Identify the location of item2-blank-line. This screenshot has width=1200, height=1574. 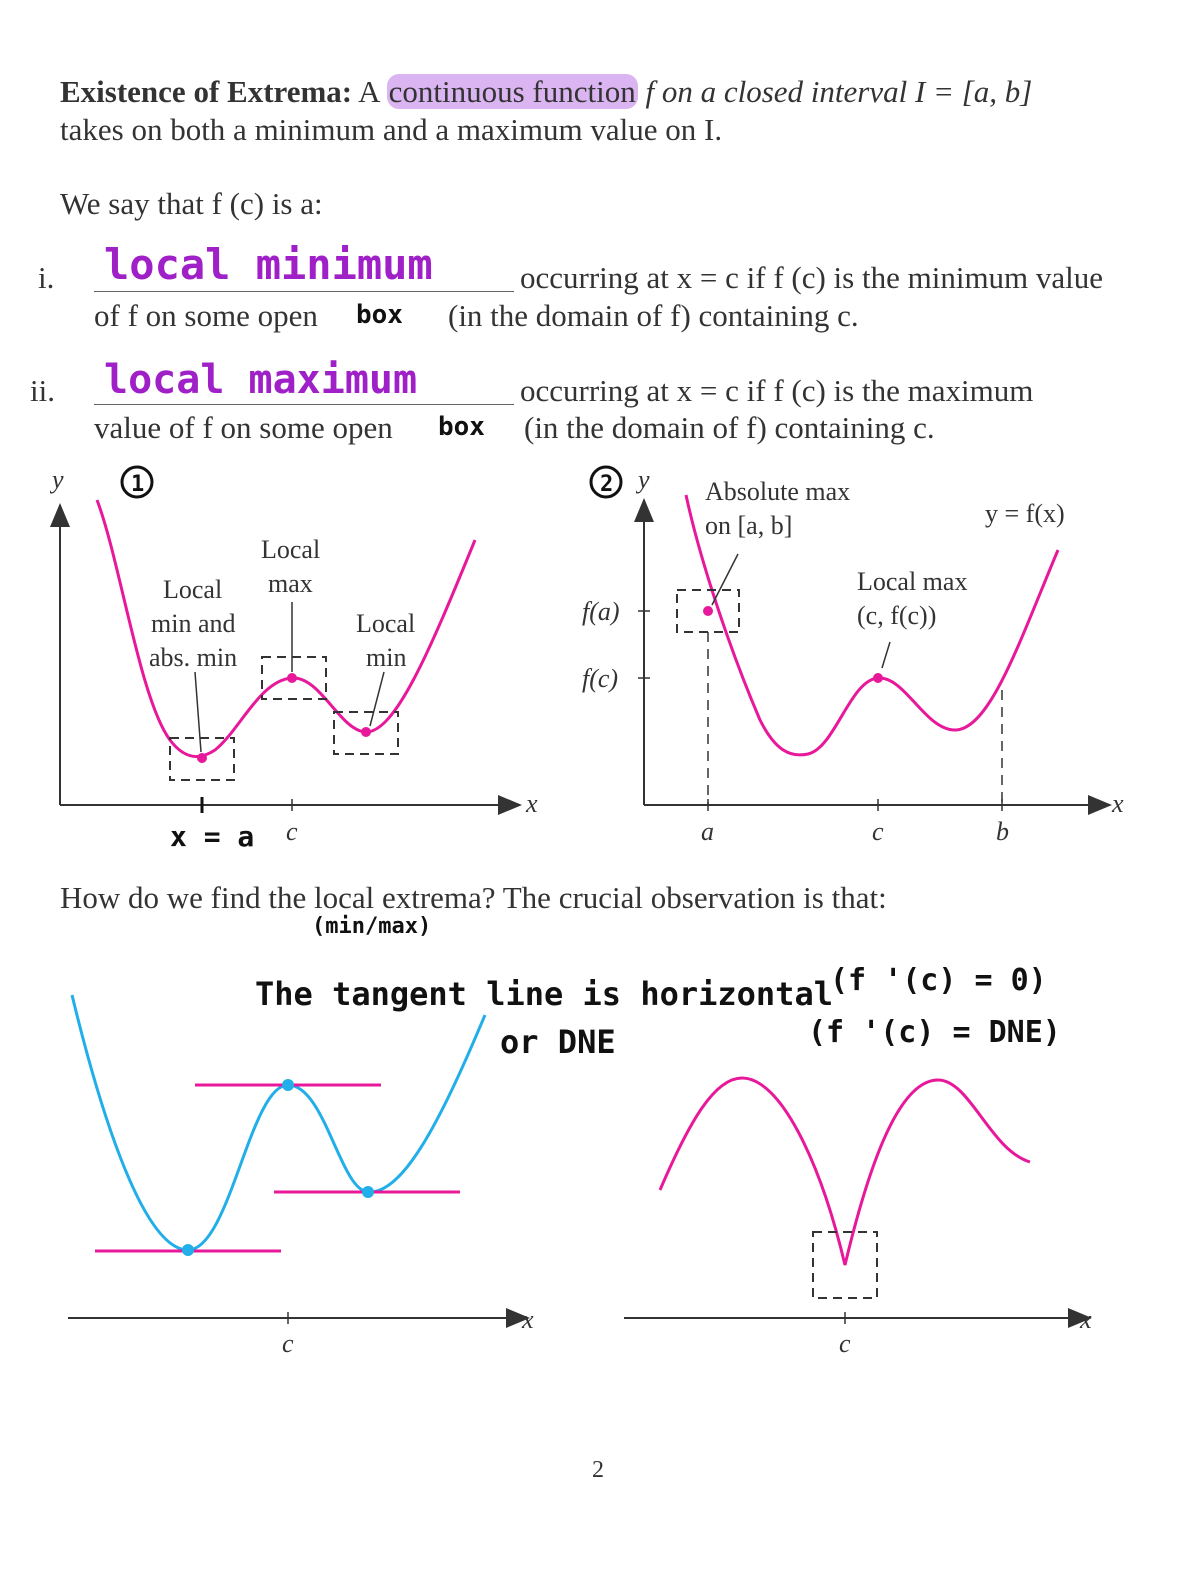
(304, 404).